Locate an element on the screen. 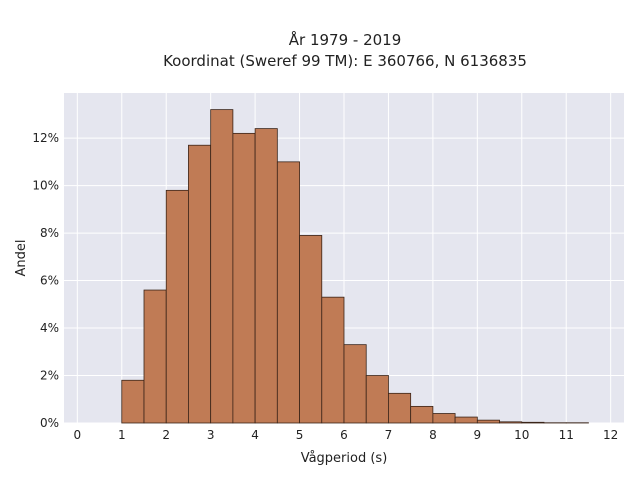 Image resolution: width=640 pixels, height=480 pixels. x-tick-label: 10 is located at coordinates (521, 435).